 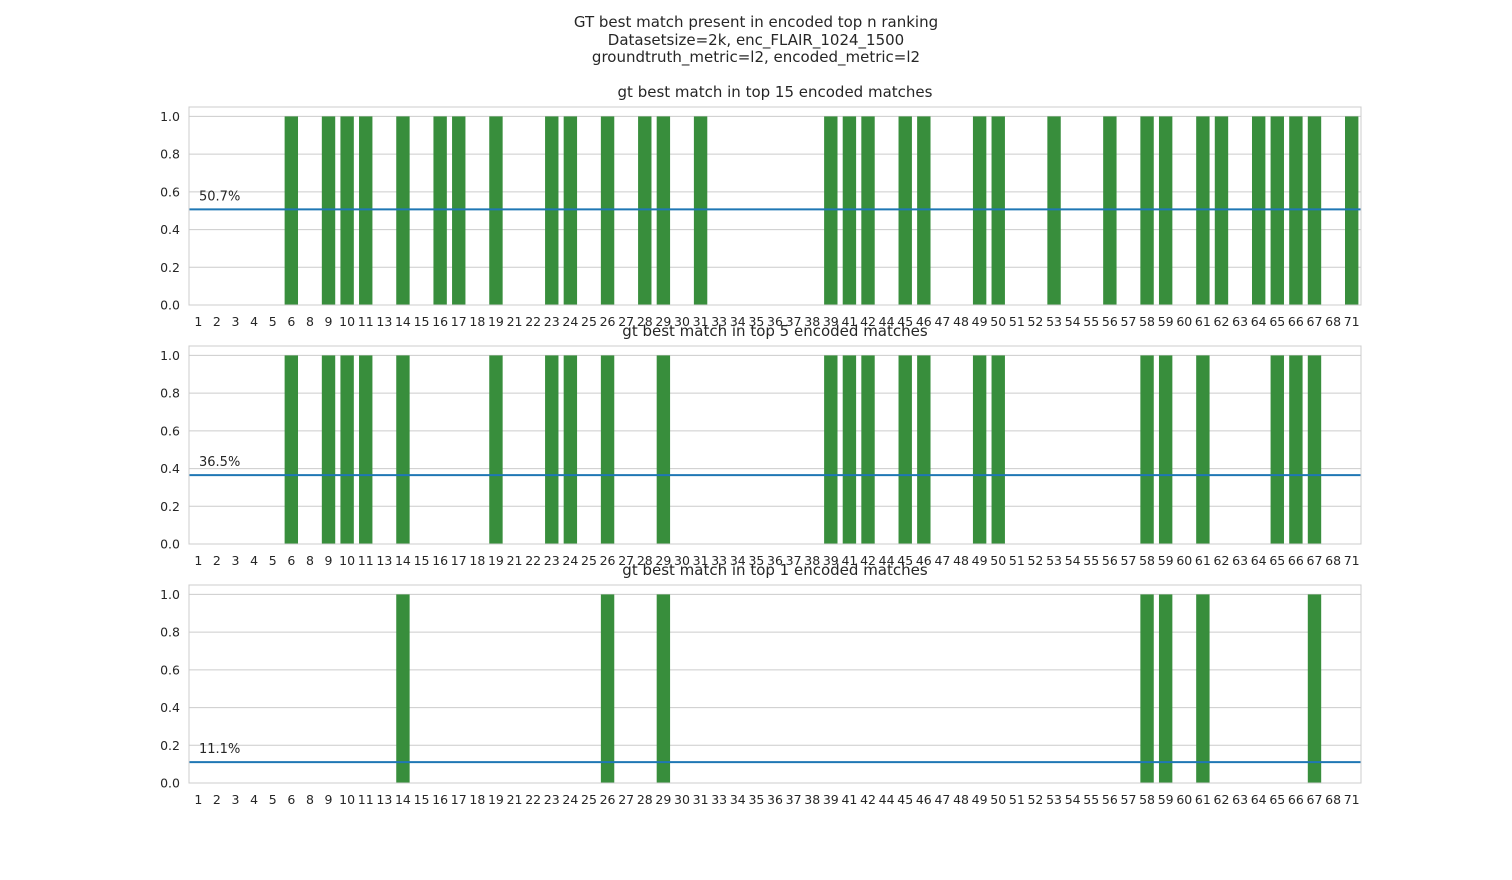 I want to click on x-tick-label: 34, so click(x=738, y=321).